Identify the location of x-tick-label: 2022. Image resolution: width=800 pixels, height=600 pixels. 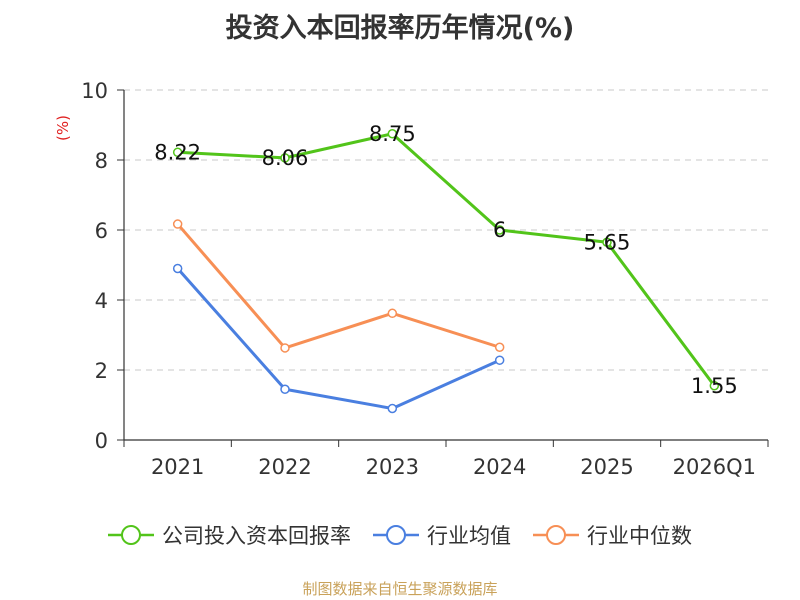
(284, 467).